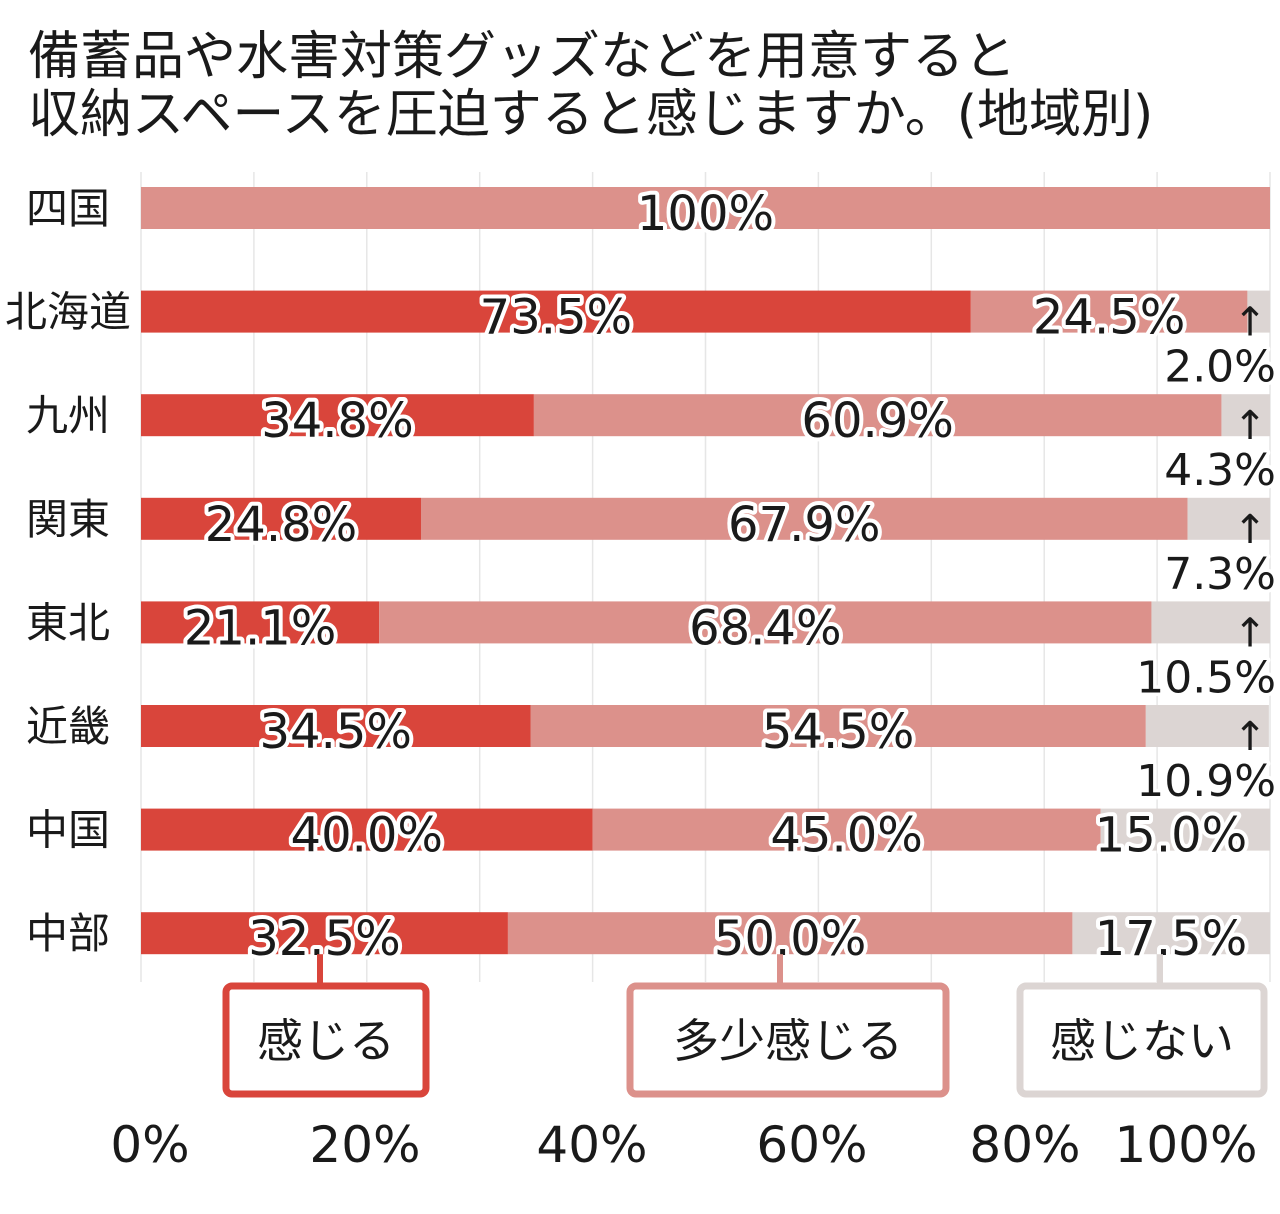 Image resolution: width=1280 pixels, height=1214 pixels. What do you see at coordinates (68, 726) in the screenshot?
I see `category-label: 近畿` at bounding box center [68, 726].